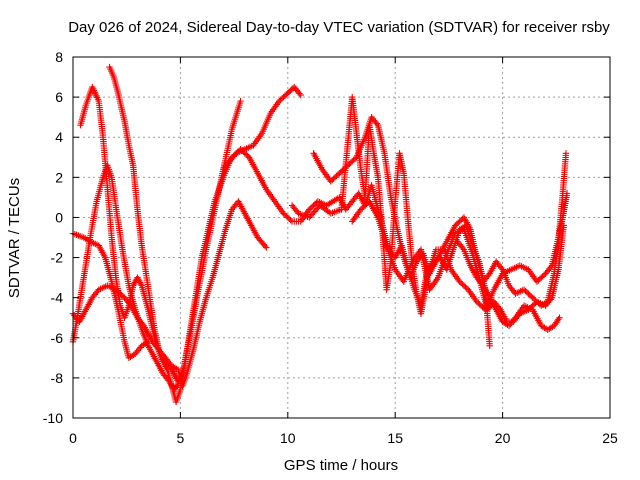 Image resolution: width=640 pixels, height=480 pixels. What do you see at coordinates (610, 438) in the screenshot?
I see `x-tick-label: 25` at bounding box center [610, 438].